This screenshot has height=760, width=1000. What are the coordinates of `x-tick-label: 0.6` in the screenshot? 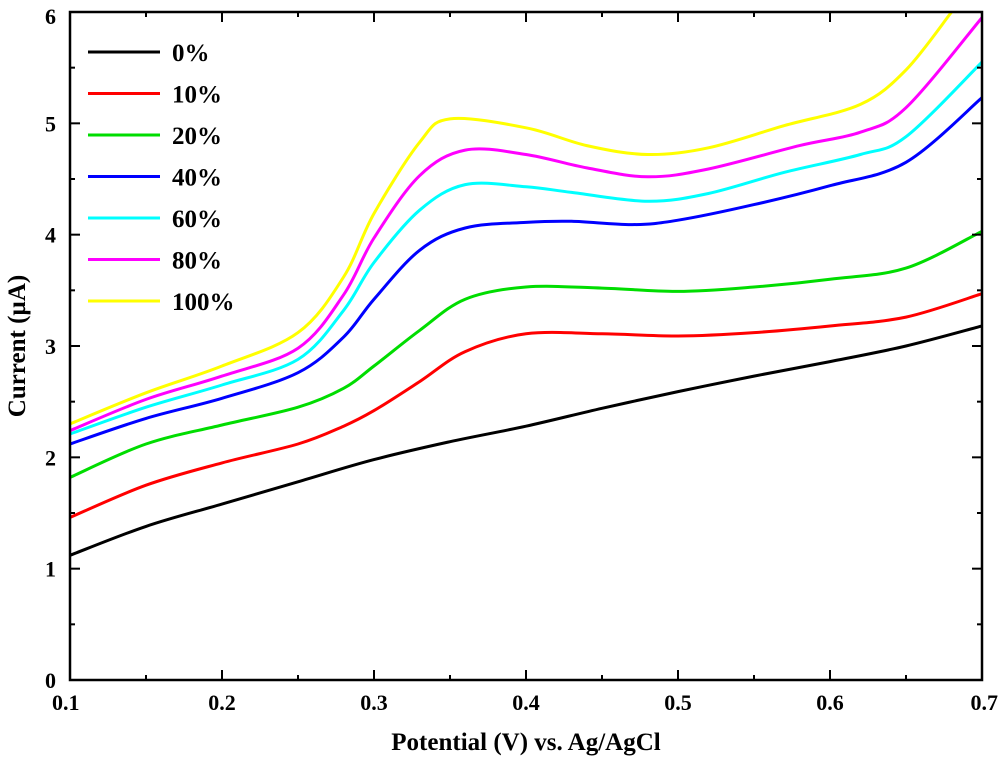 It's located at (830, 702).